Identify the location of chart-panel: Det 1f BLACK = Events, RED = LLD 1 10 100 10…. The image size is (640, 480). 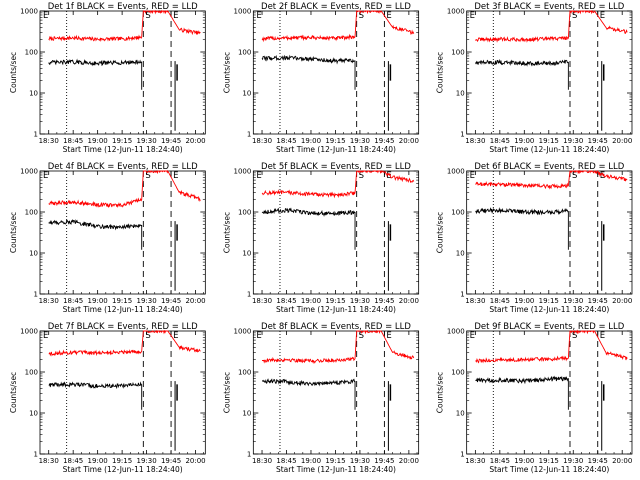
(107, 78).